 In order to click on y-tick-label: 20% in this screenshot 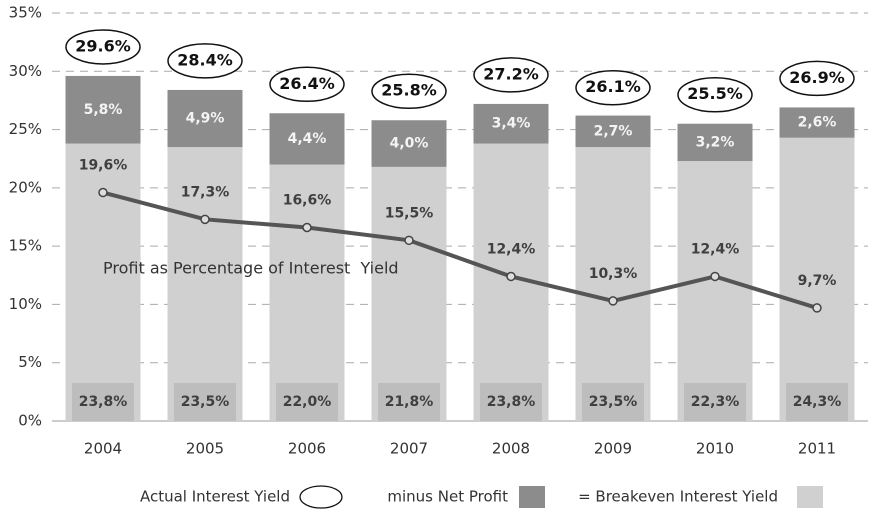, I will do `click(25, 187)`.